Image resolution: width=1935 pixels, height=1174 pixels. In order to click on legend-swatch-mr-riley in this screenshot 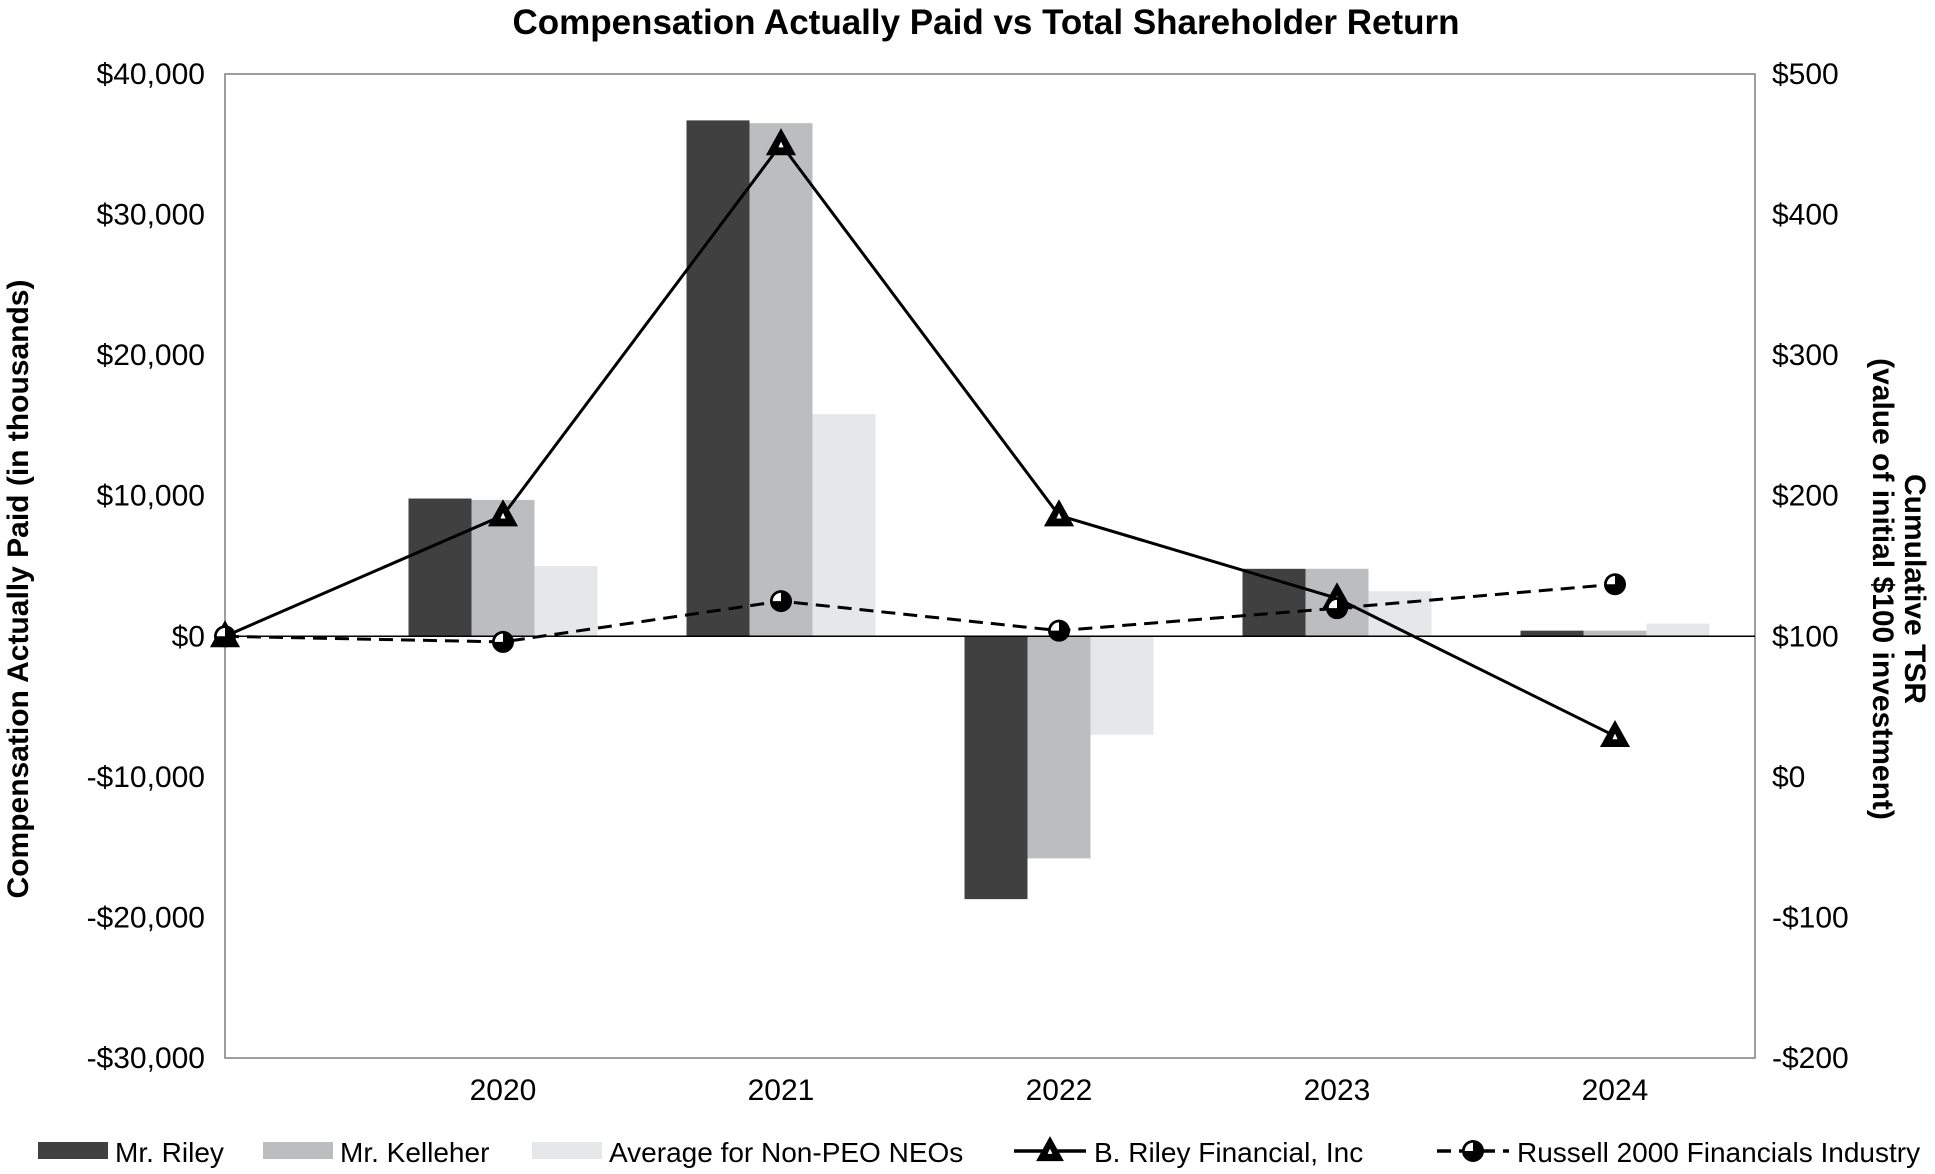, I will do `click(73, 1150)`.